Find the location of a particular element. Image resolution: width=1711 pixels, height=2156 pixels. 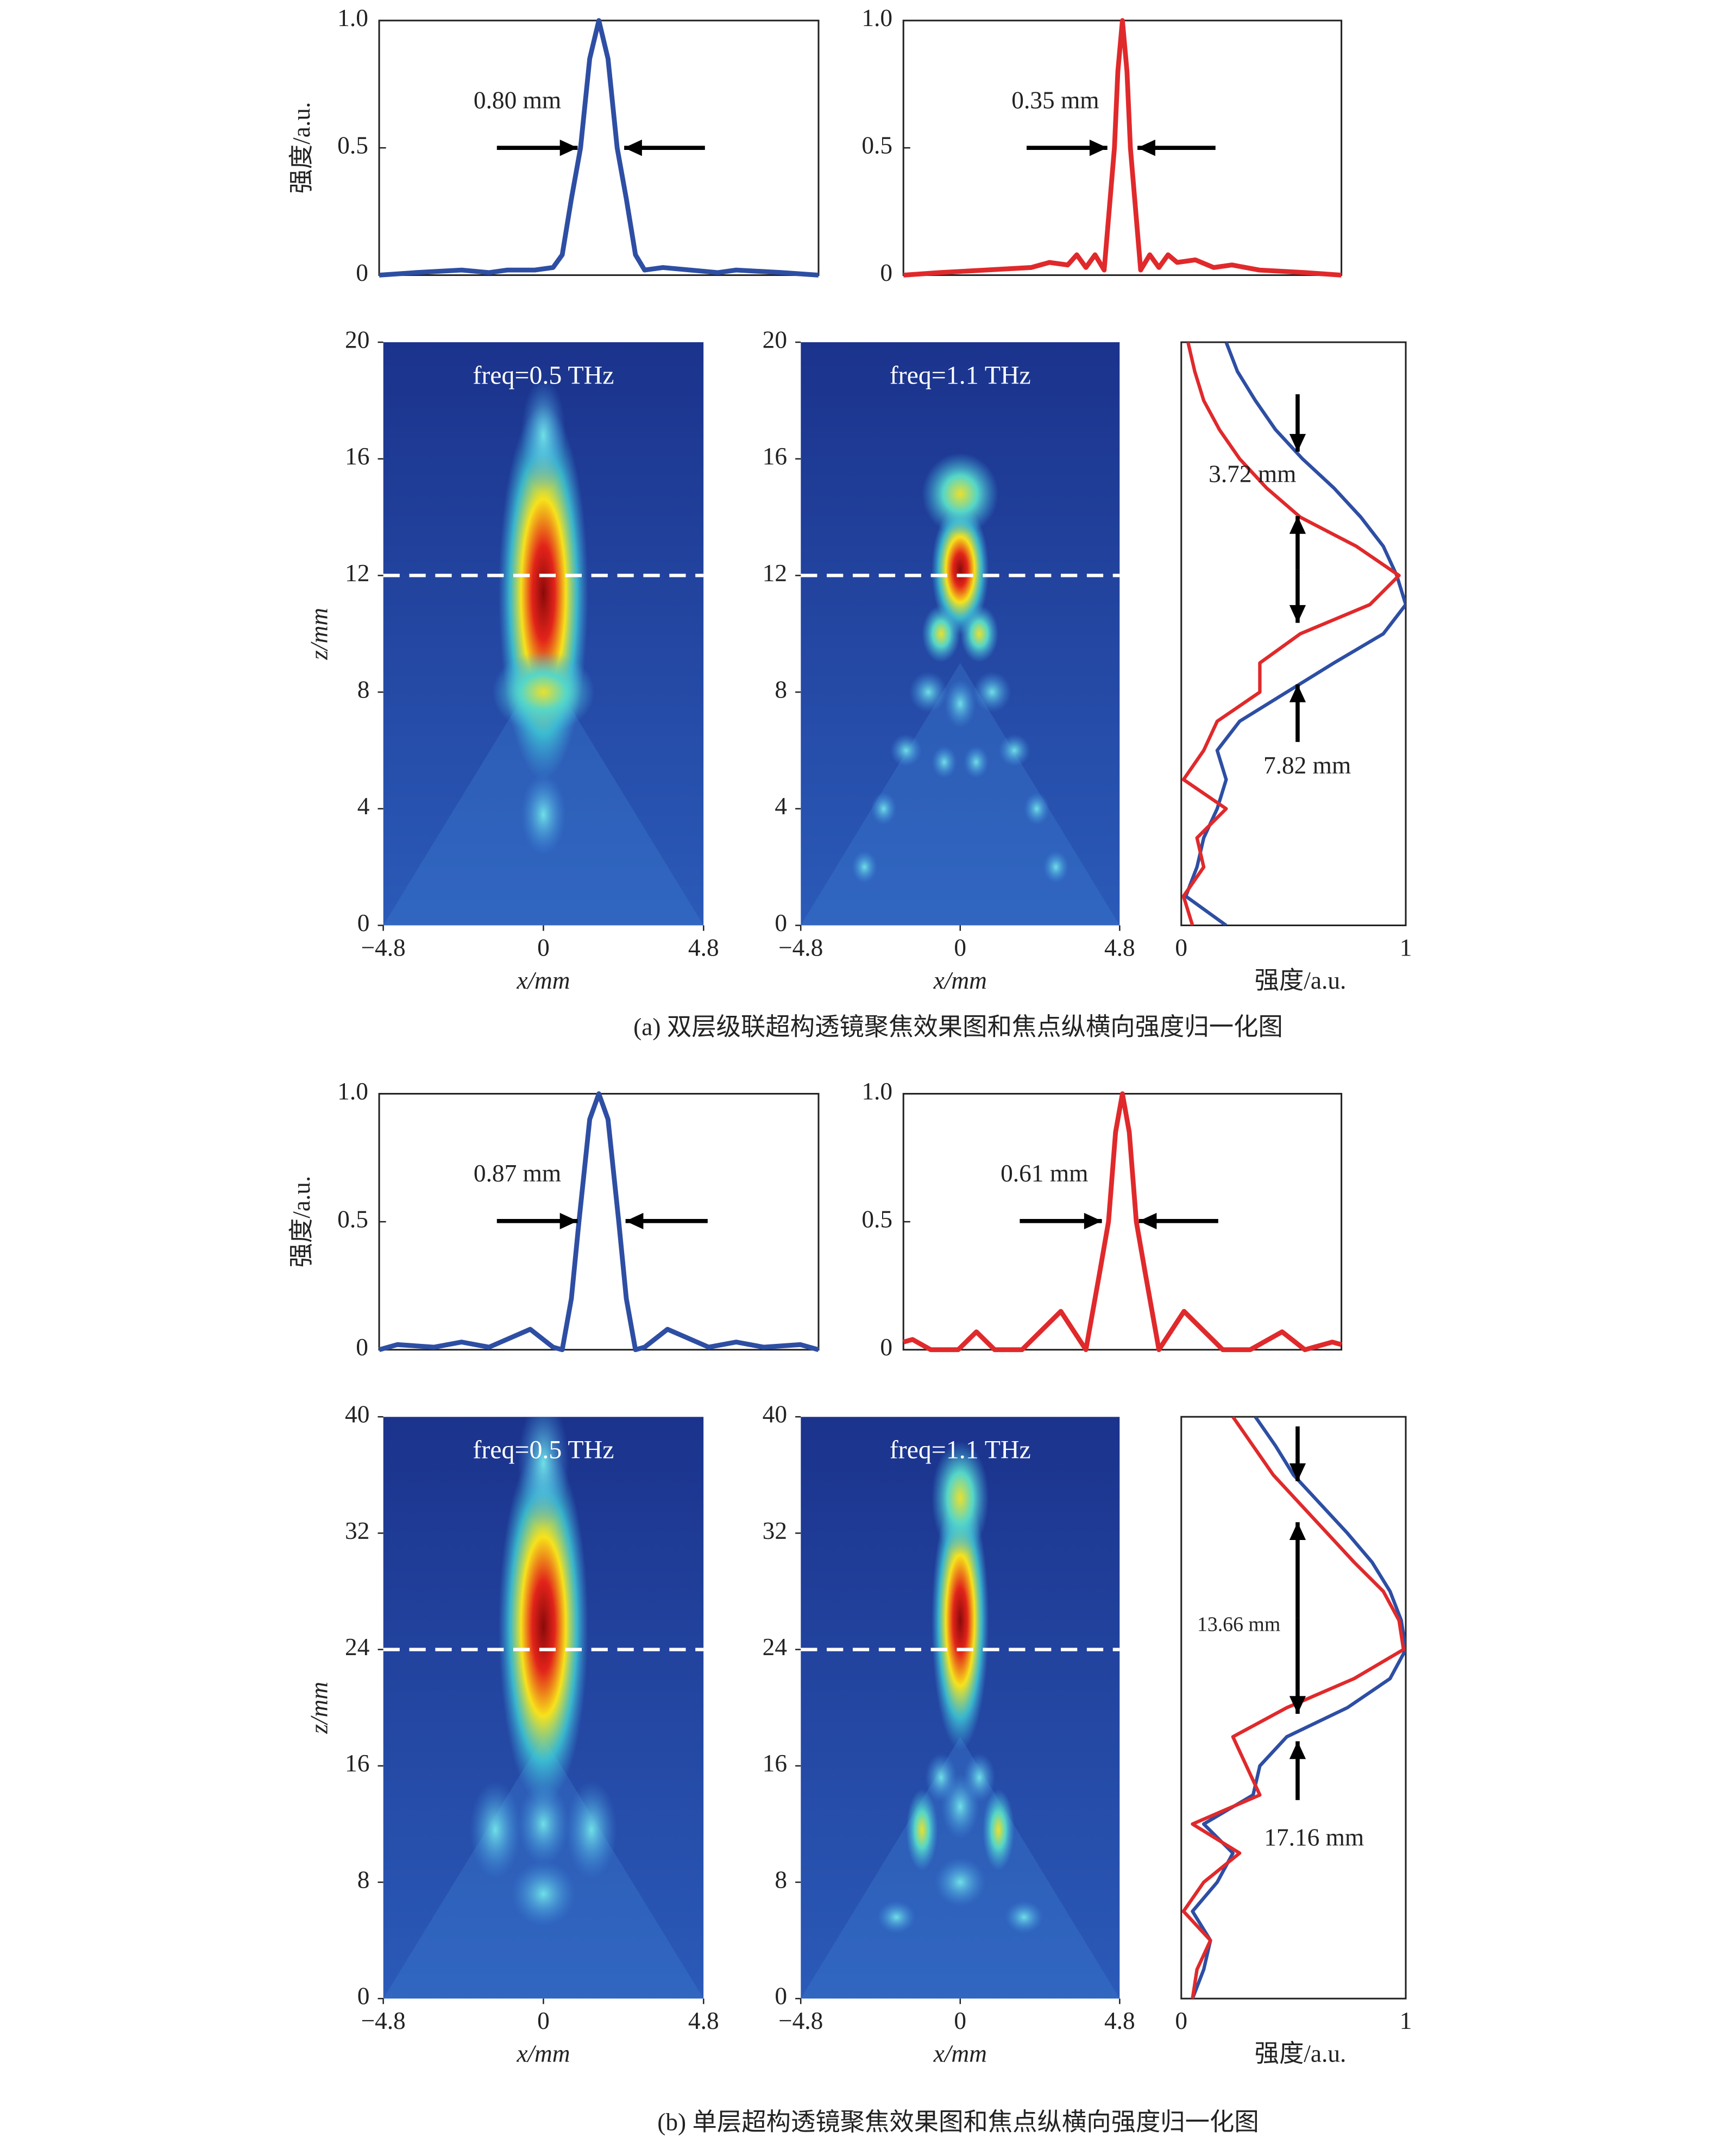

annotation: 0.35 mm is located at coordinates (1055, 100).